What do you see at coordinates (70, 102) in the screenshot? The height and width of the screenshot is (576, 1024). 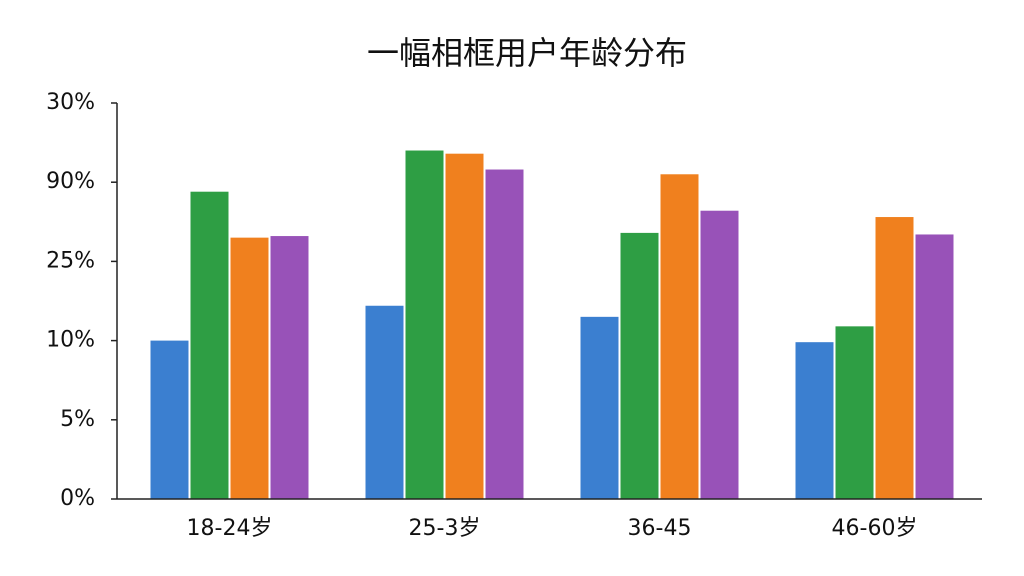 I see `y-tick-label: 30%` at bounding box center [70, 102].